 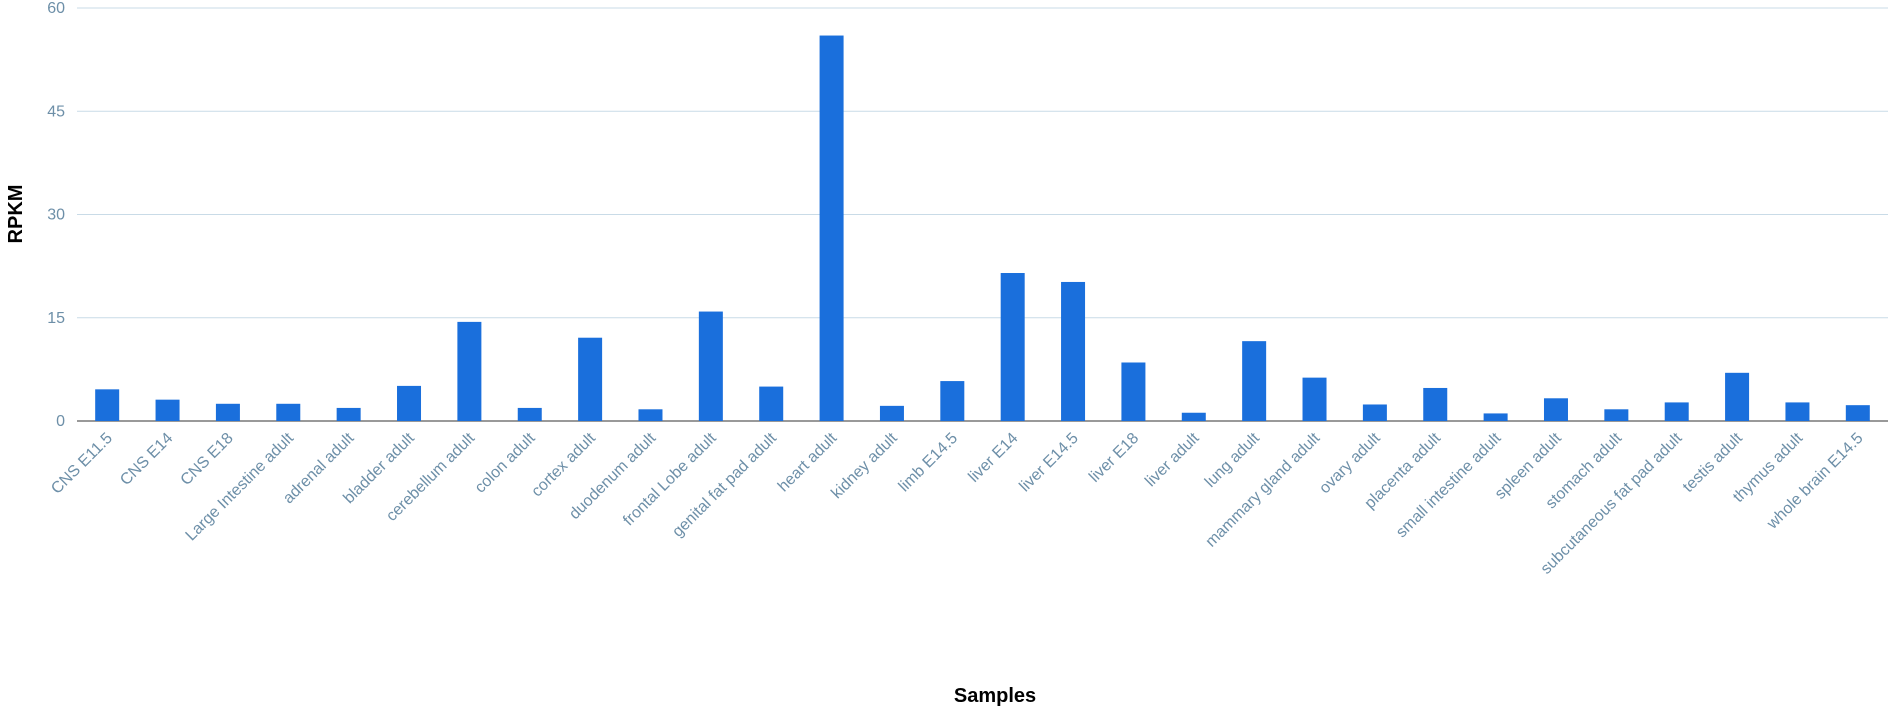 I want to click on x-tick-label: liver E18, so click(x=1114, y=458).